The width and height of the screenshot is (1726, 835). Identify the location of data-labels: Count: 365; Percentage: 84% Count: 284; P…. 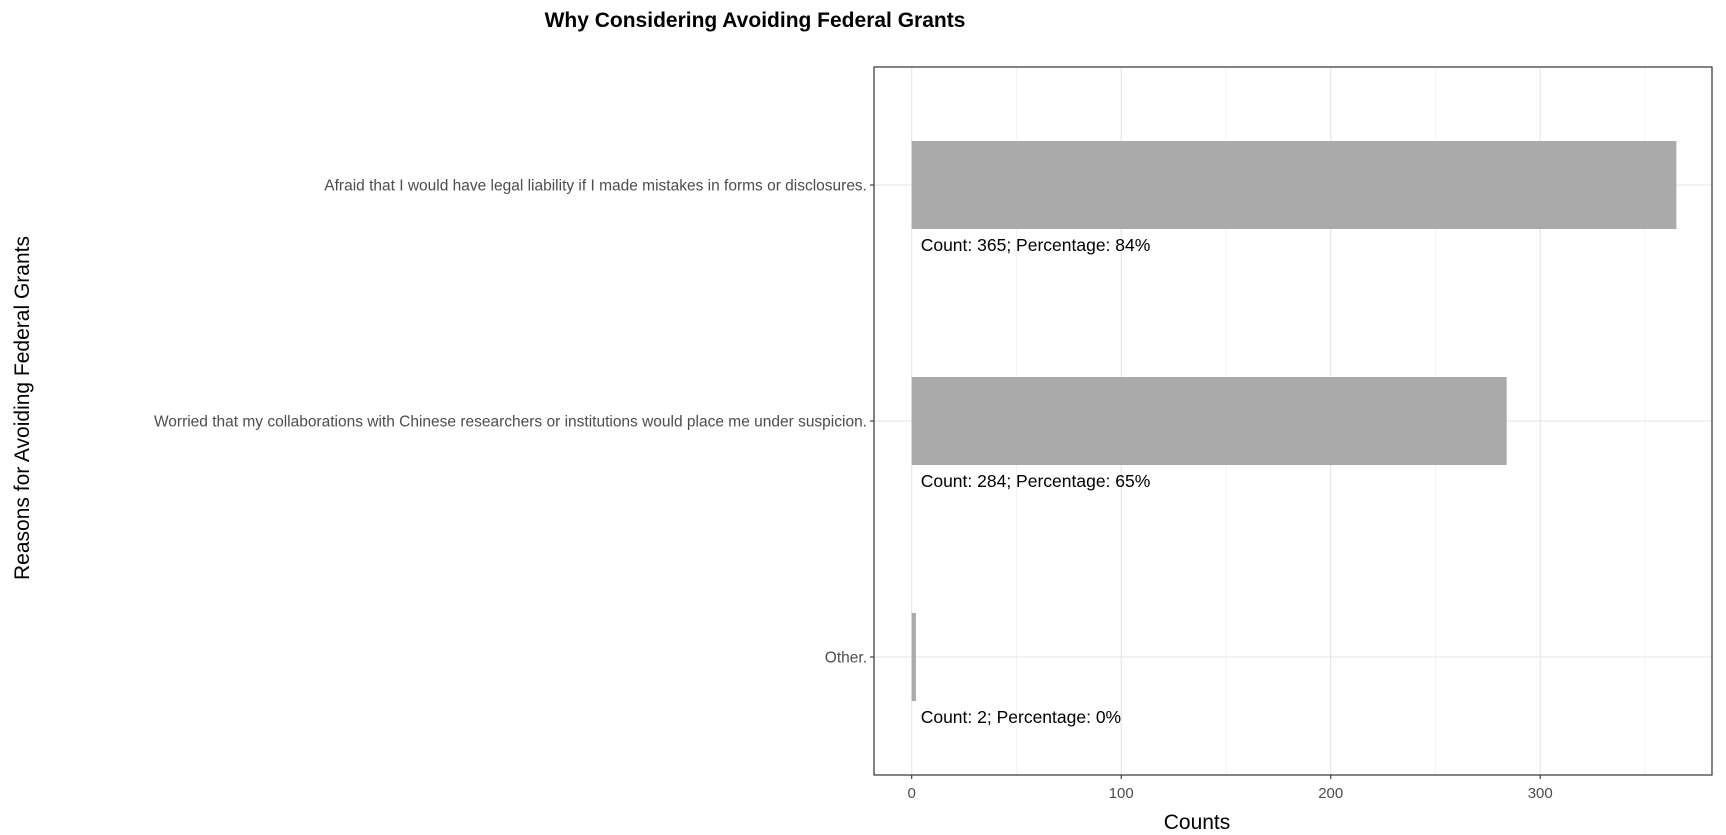
(1036, 481).